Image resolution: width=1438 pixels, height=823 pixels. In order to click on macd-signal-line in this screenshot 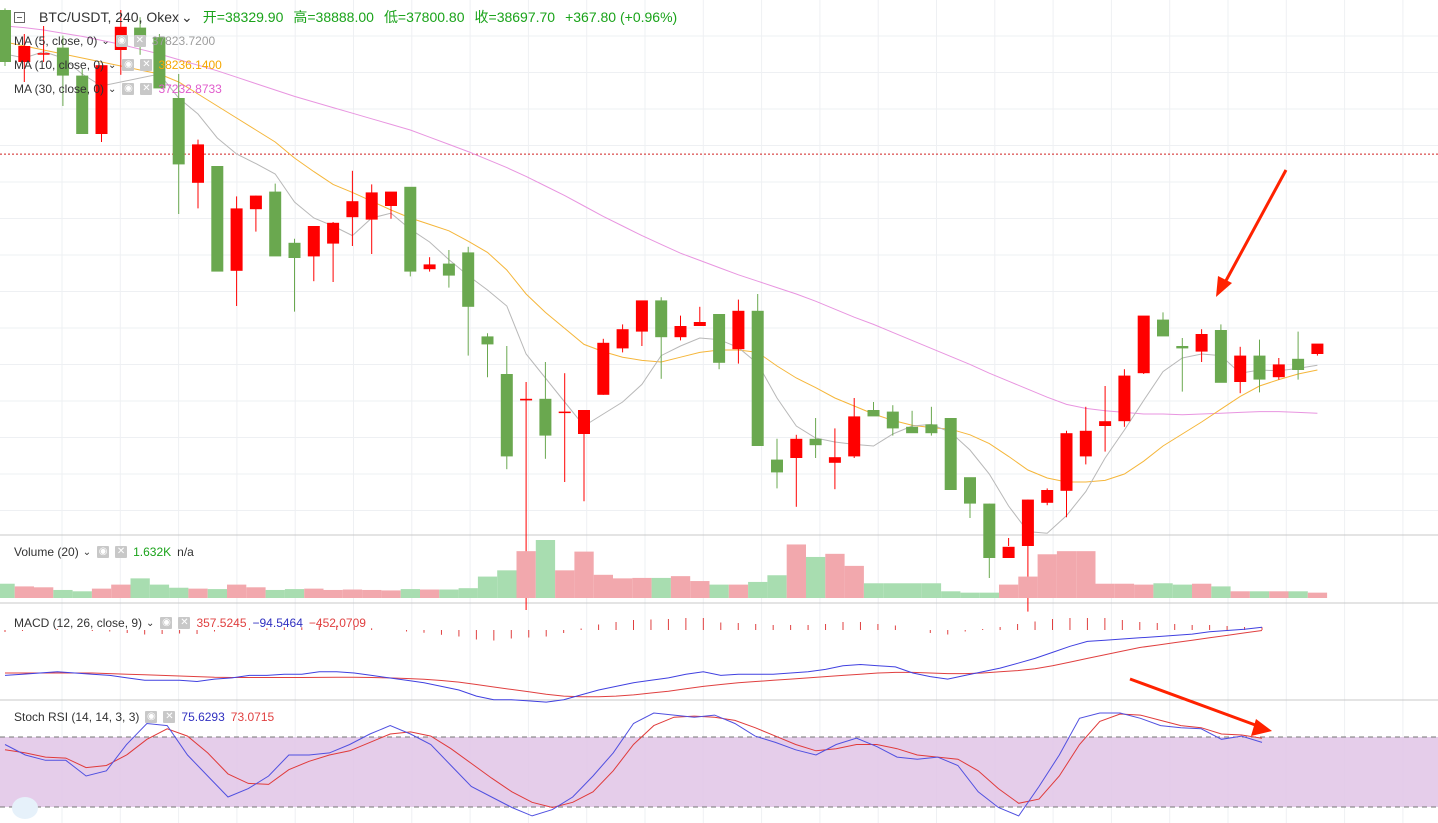, I will do `click(634, 664)`.